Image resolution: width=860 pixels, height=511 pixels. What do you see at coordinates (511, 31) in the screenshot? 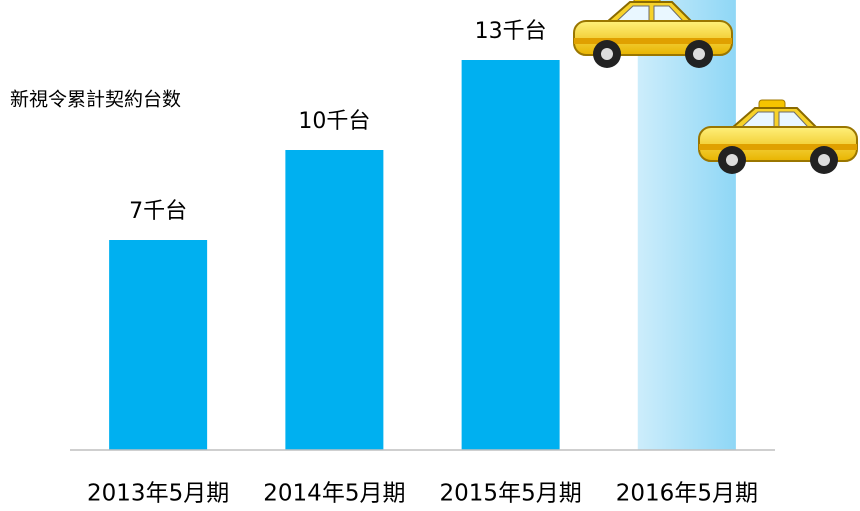
I see `value-label: 13千台` at bounding box center [511, 31].